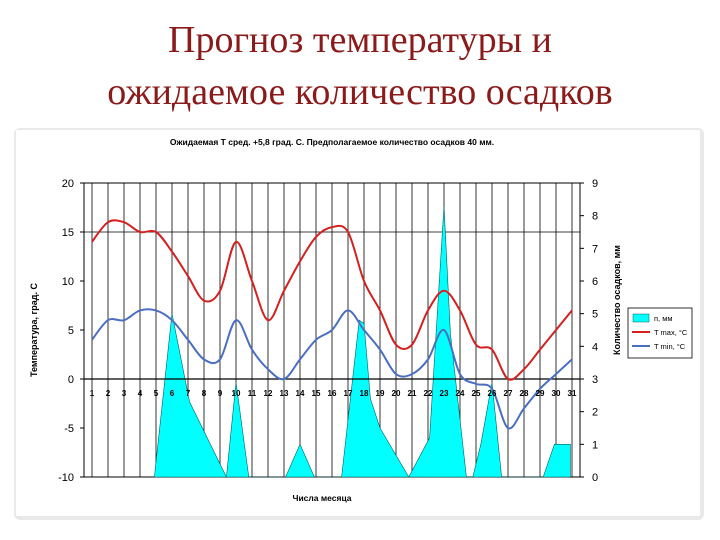  I want to click on x-tick-label: 14, so click(300, 393).